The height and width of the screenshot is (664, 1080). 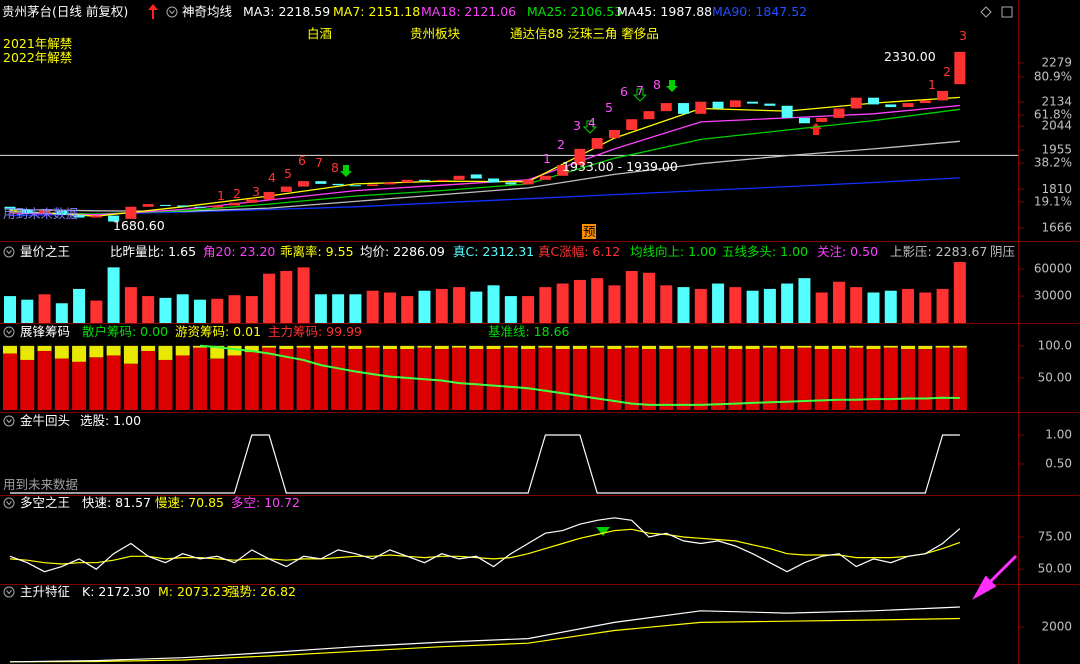 What do you see at coordinates (111, 420) in the screenshot?
I see `panel-header-item: 选股: 1.00` at bounding box center [111, 420].